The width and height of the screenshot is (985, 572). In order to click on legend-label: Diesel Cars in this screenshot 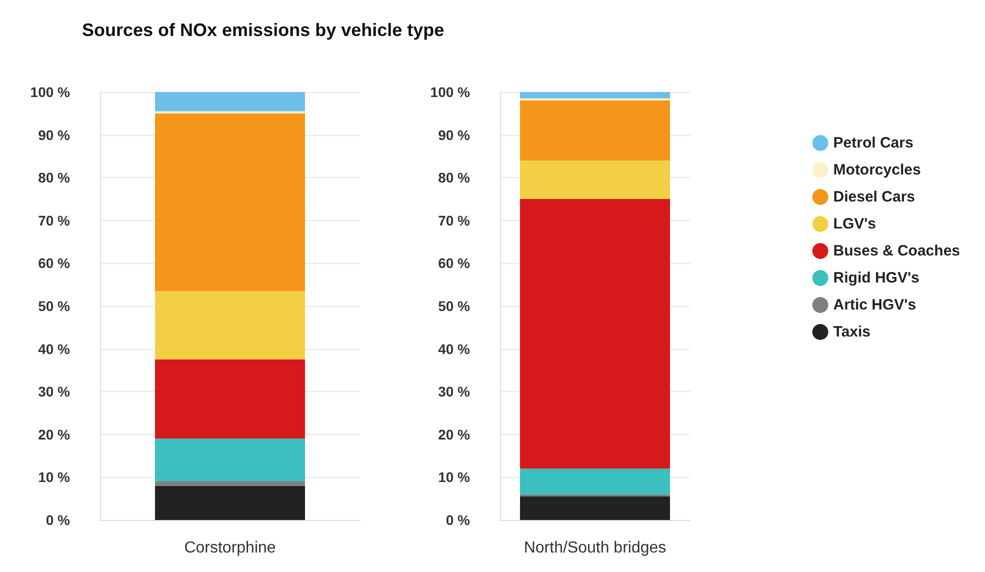, I will do `click(874, 197)`.